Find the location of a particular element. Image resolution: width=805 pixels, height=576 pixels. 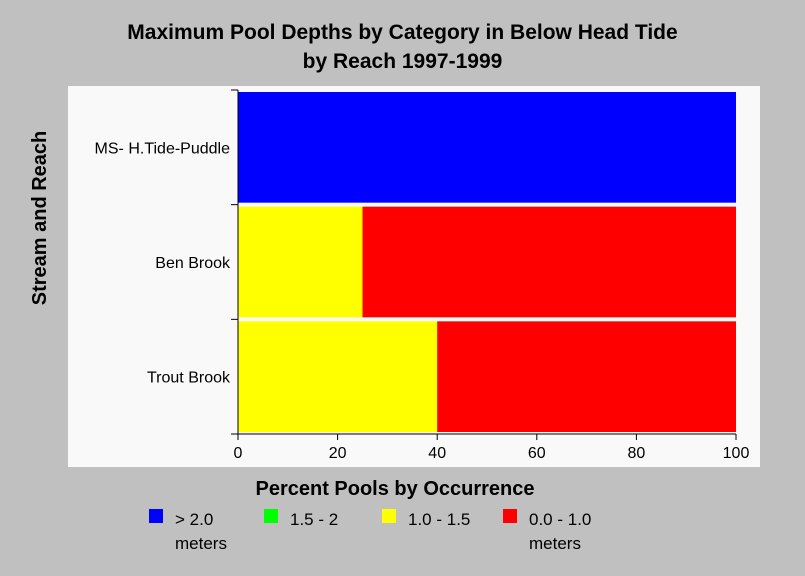

bar-ben-brook-0-0-1-0-meters is located at coordinates (549, 262).